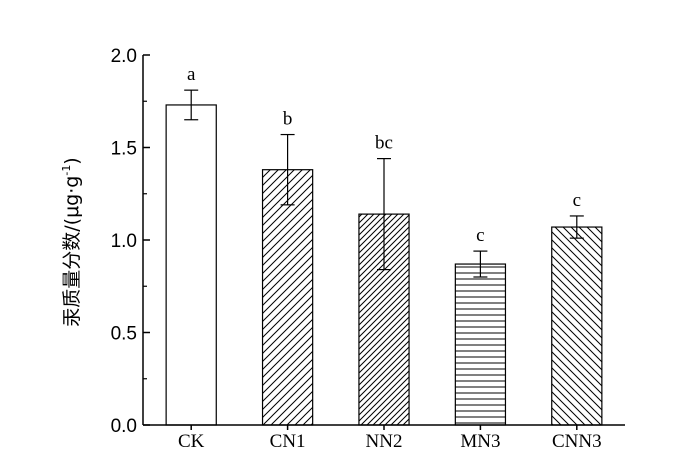 This screenshot has height=469, width=700. What do you see at coordinates (288, 119) in the screenshot?
I see `significance-label-cn1: b` at bounding box center [288, 119].